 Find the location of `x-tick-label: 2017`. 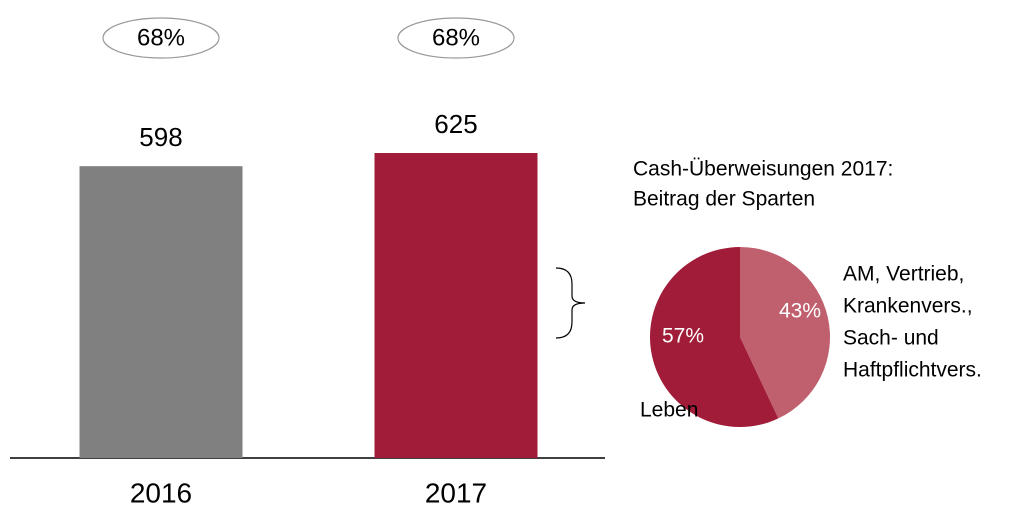

x-tick-label: 2017 is located at coordinates (456, 492).